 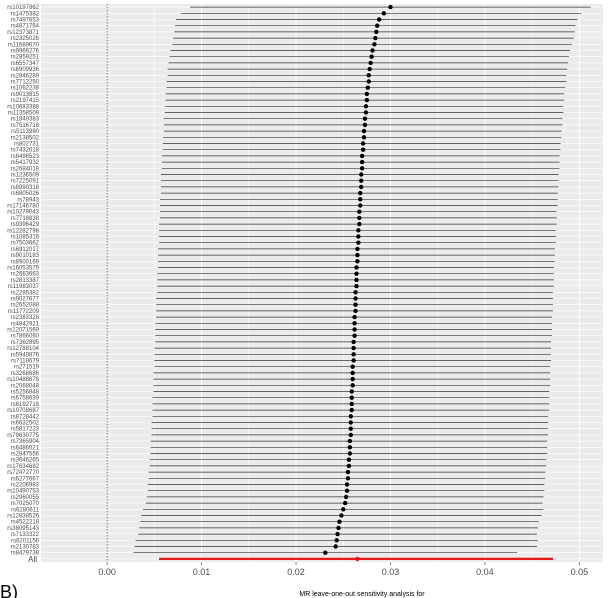 I want to click on snp-label: rs6280611, so click(x=25, y=510).